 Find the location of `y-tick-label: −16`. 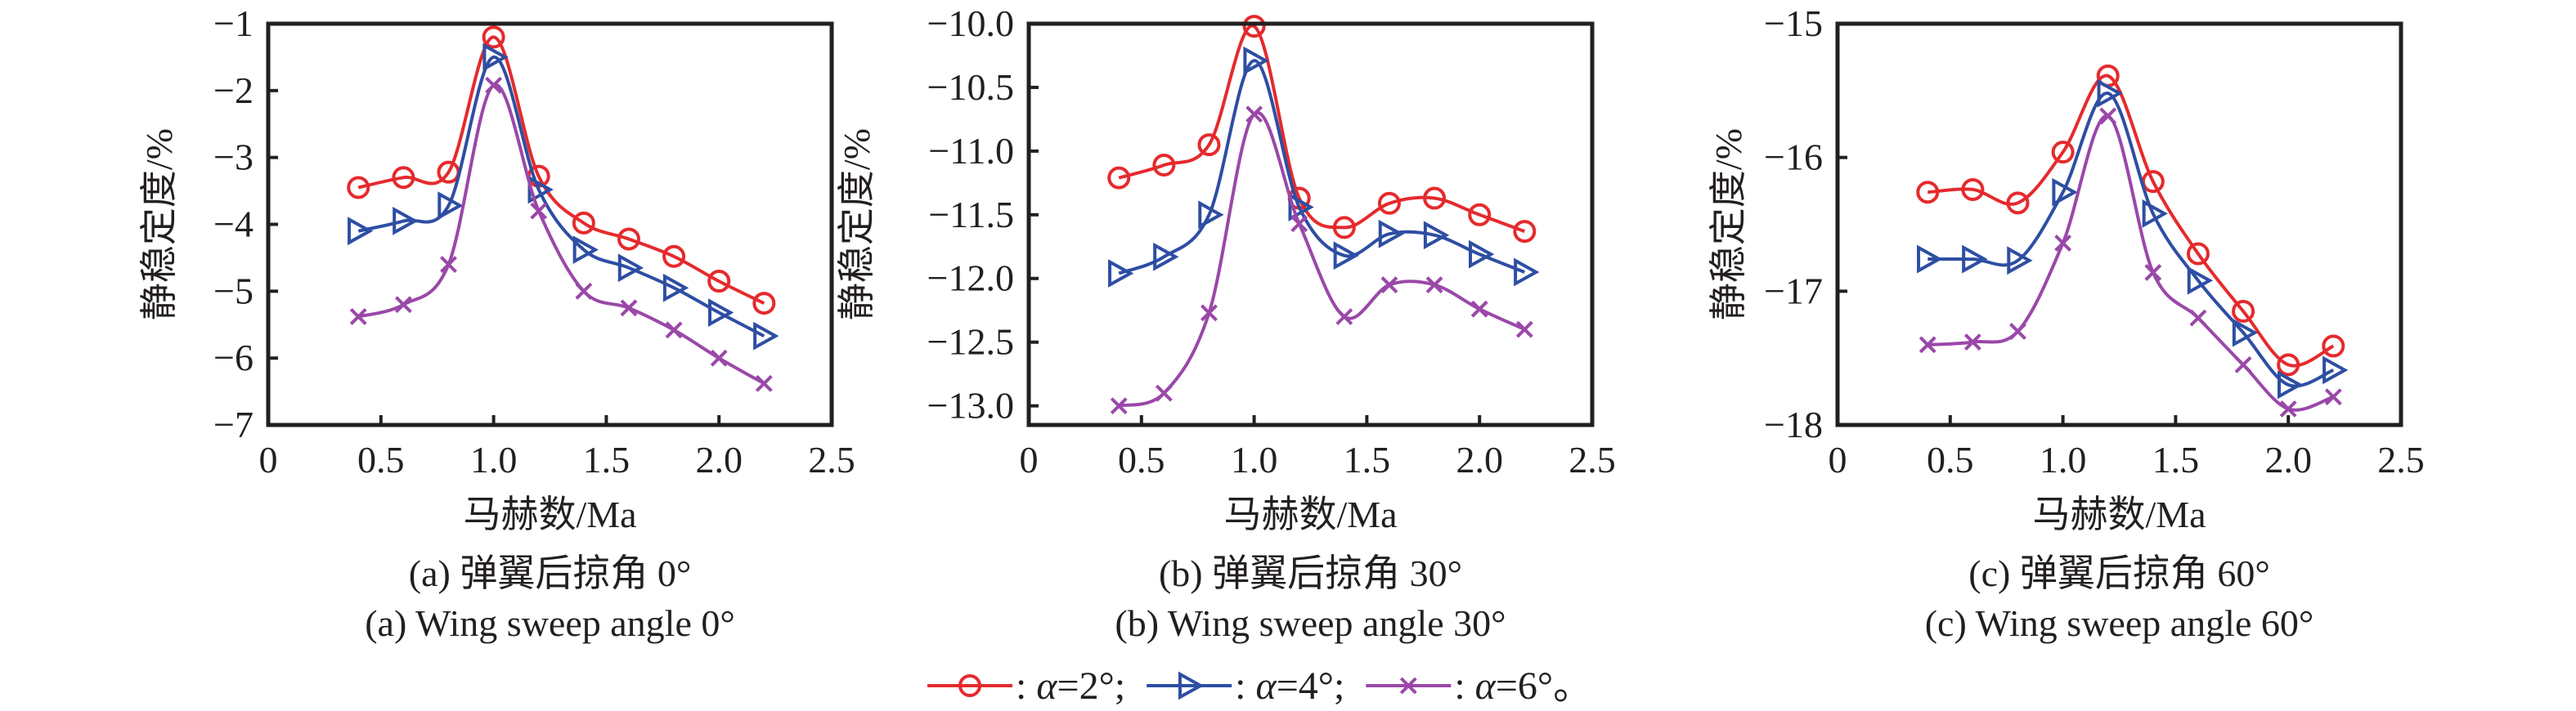

y-tick-label: −16 is located at coordinates (1793, 157).